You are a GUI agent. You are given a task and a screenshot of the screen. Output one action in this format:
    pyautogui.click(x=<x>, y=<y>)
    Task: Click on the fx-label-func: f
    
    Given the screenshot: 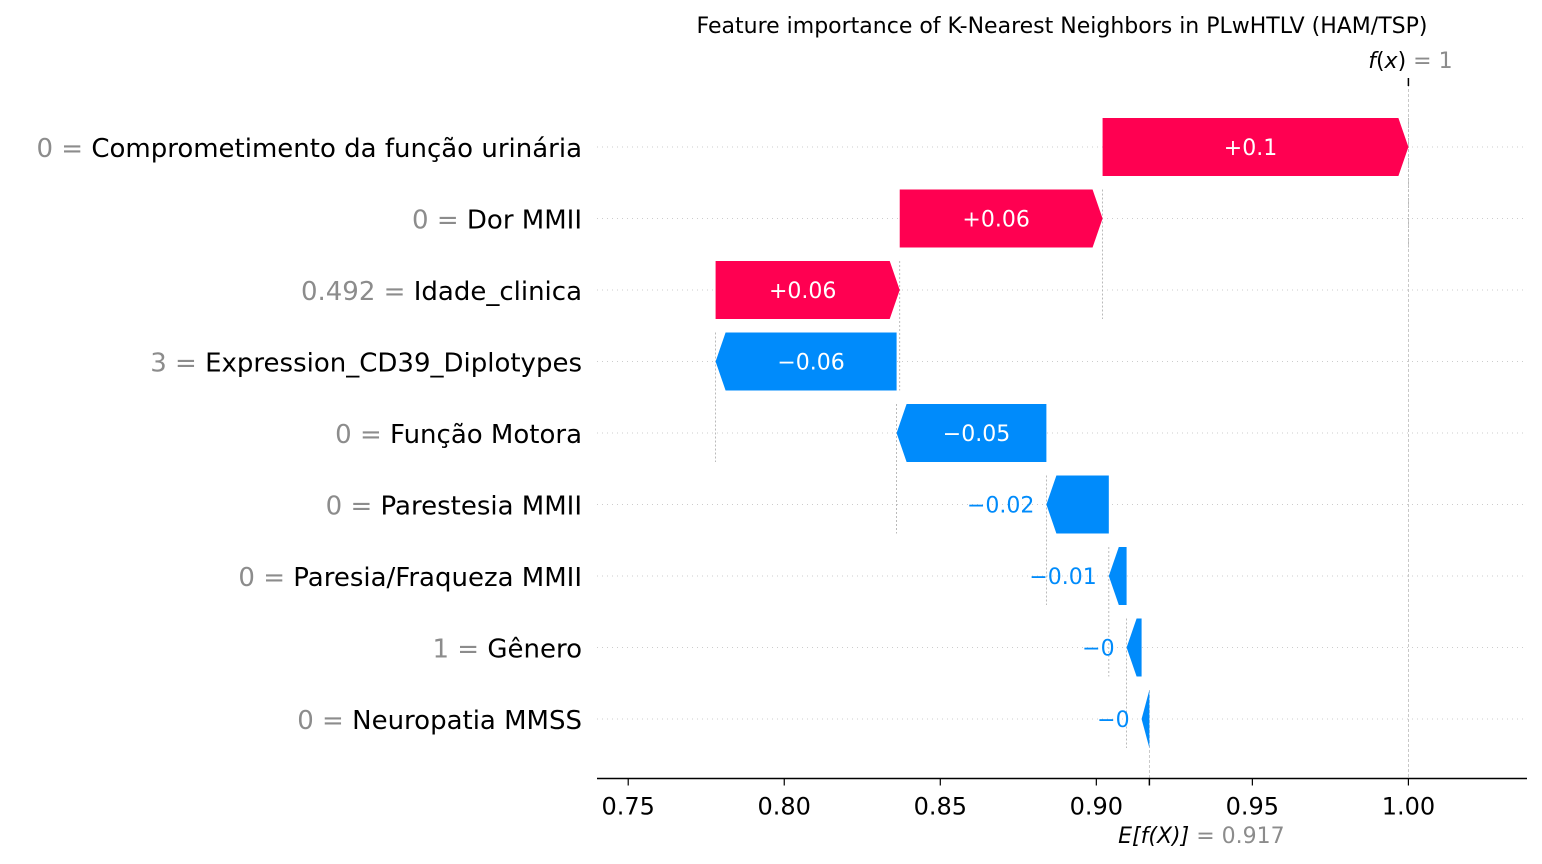 What is the action you would take?
    pyautogui.click(x=1373, y=61)
    